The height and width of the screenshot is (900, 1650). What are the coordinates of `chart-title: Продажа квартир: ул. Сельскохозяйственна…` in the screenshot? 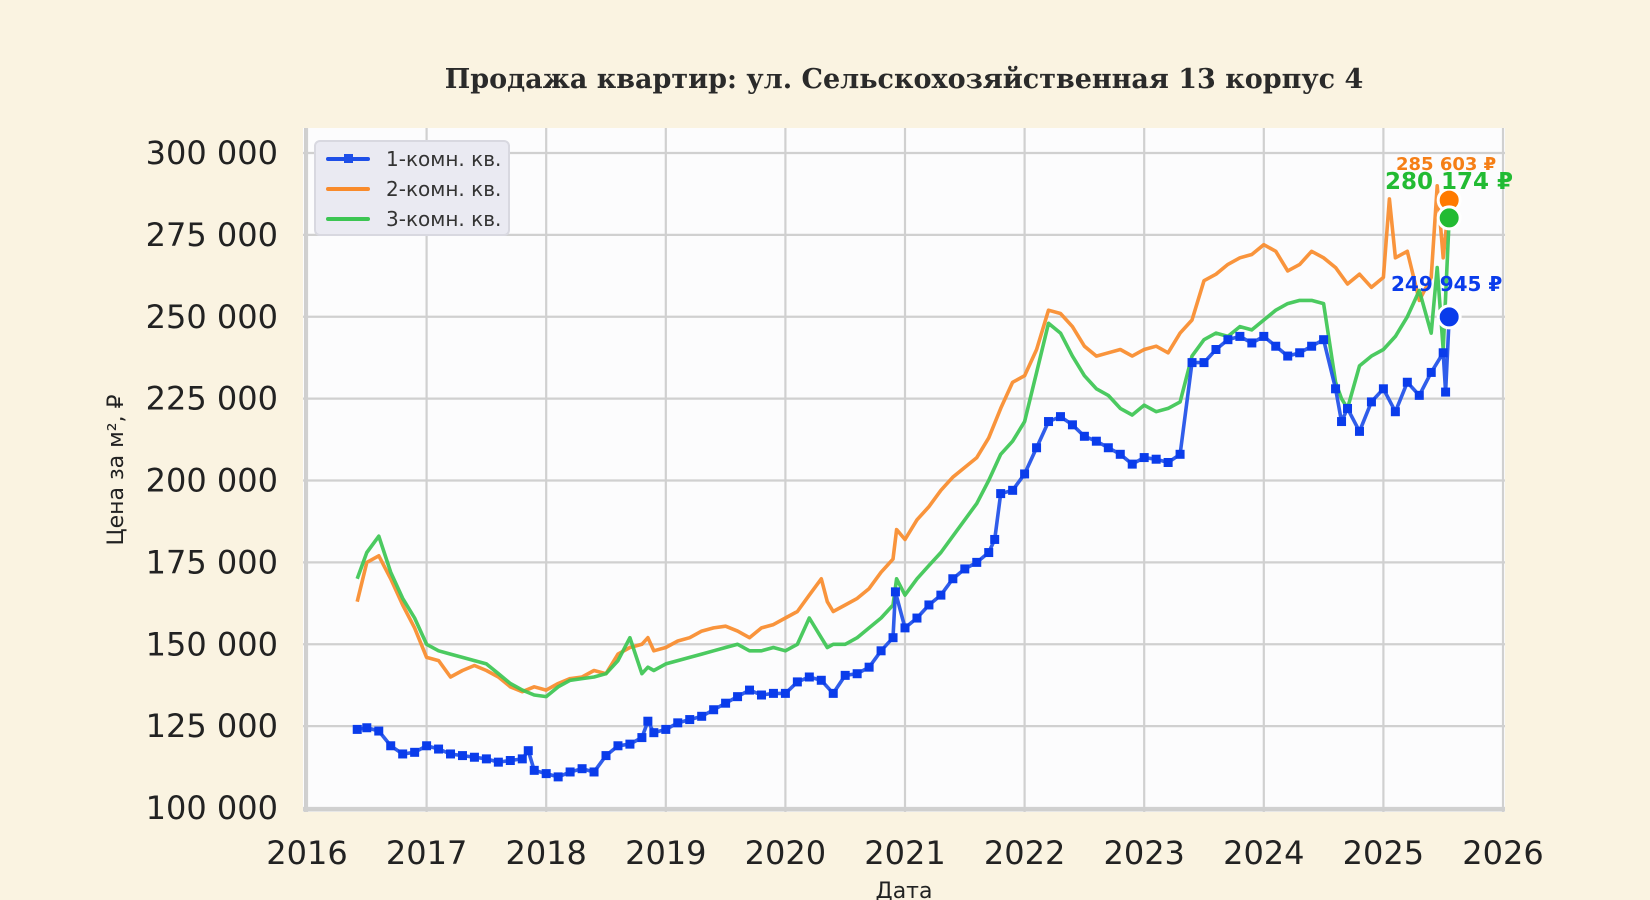 It's located at (904, 79).